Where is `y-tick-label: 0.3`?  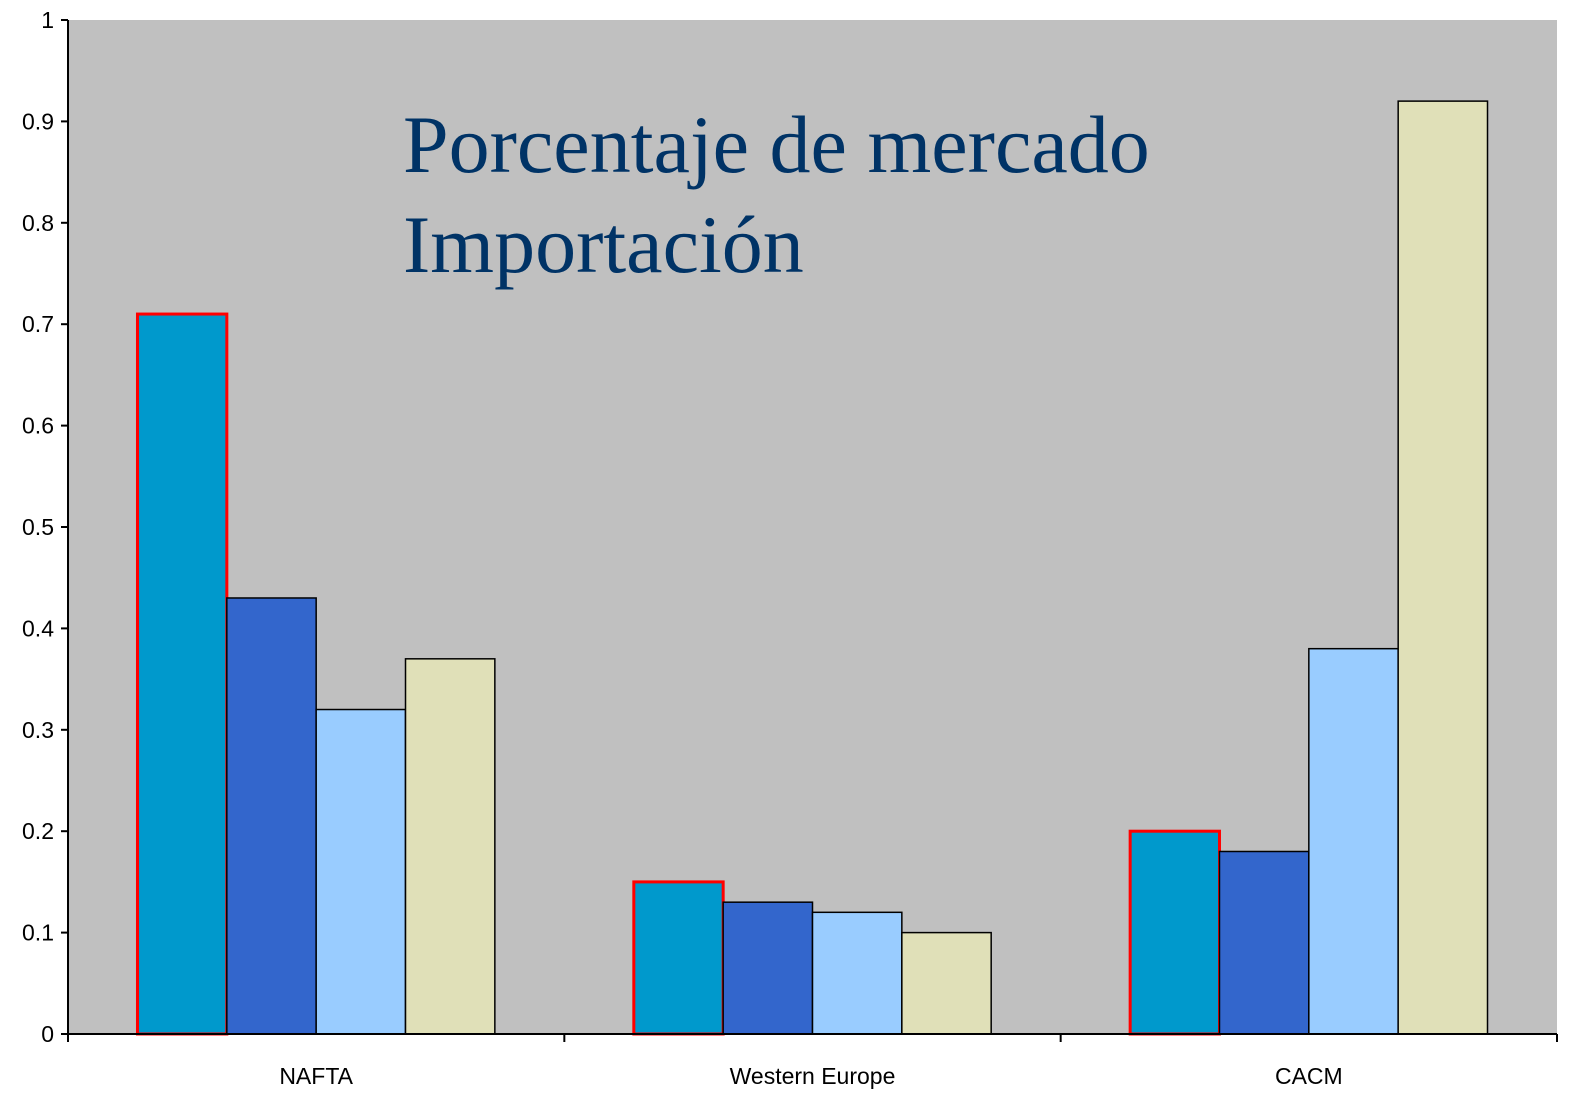 y-tick-label: 0.3 is located at coordinates (38, 730).